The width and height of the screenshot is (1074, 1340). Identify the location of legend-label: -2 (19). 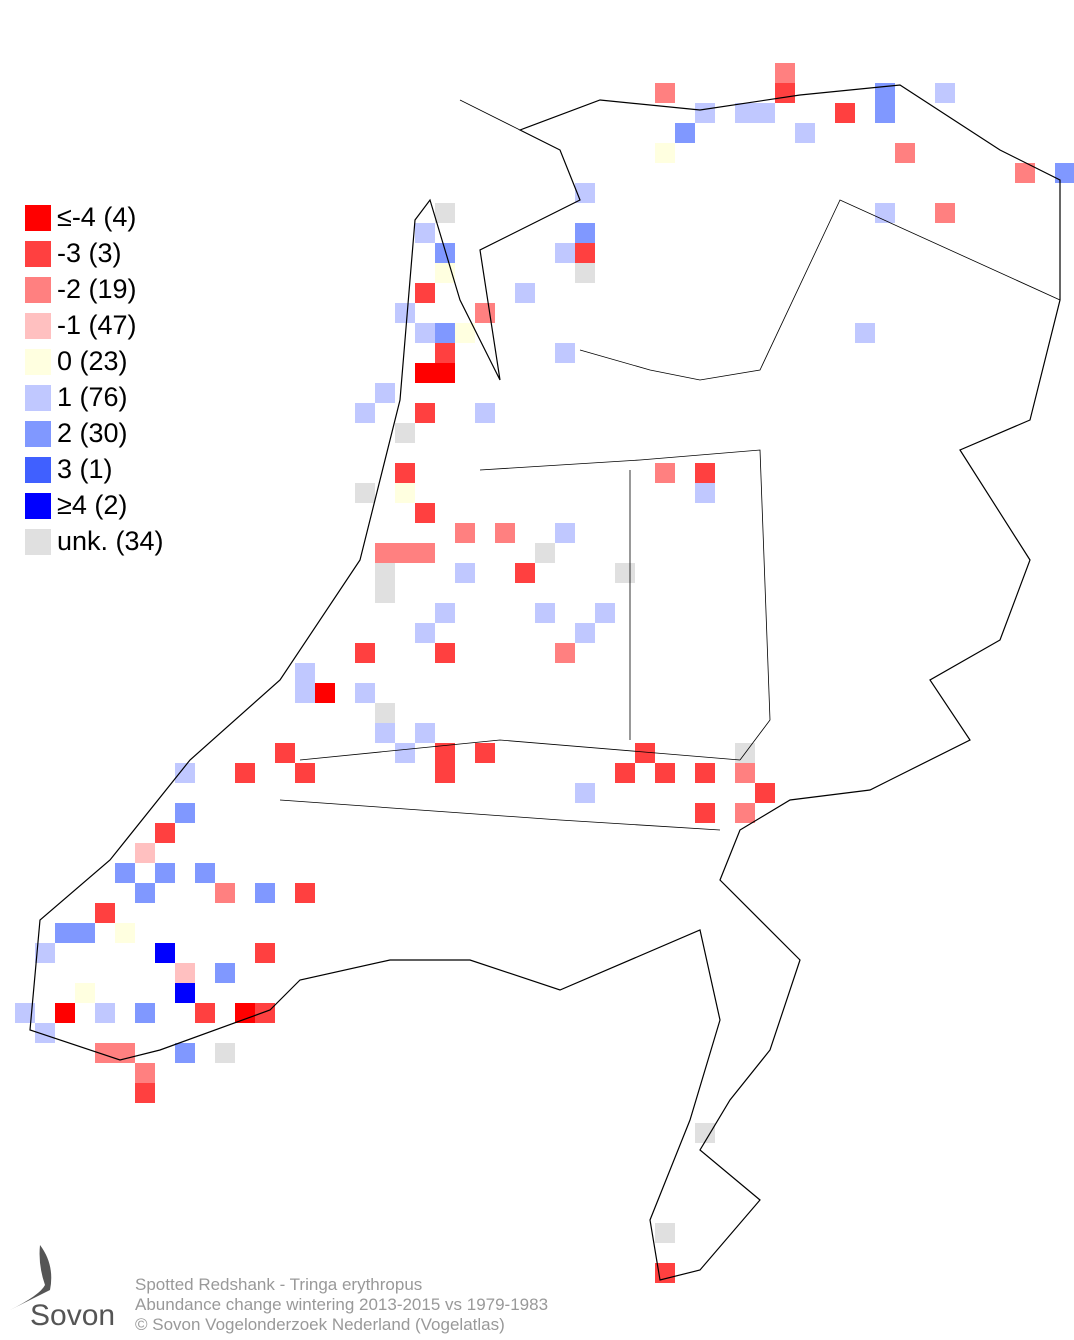
(97, 289).